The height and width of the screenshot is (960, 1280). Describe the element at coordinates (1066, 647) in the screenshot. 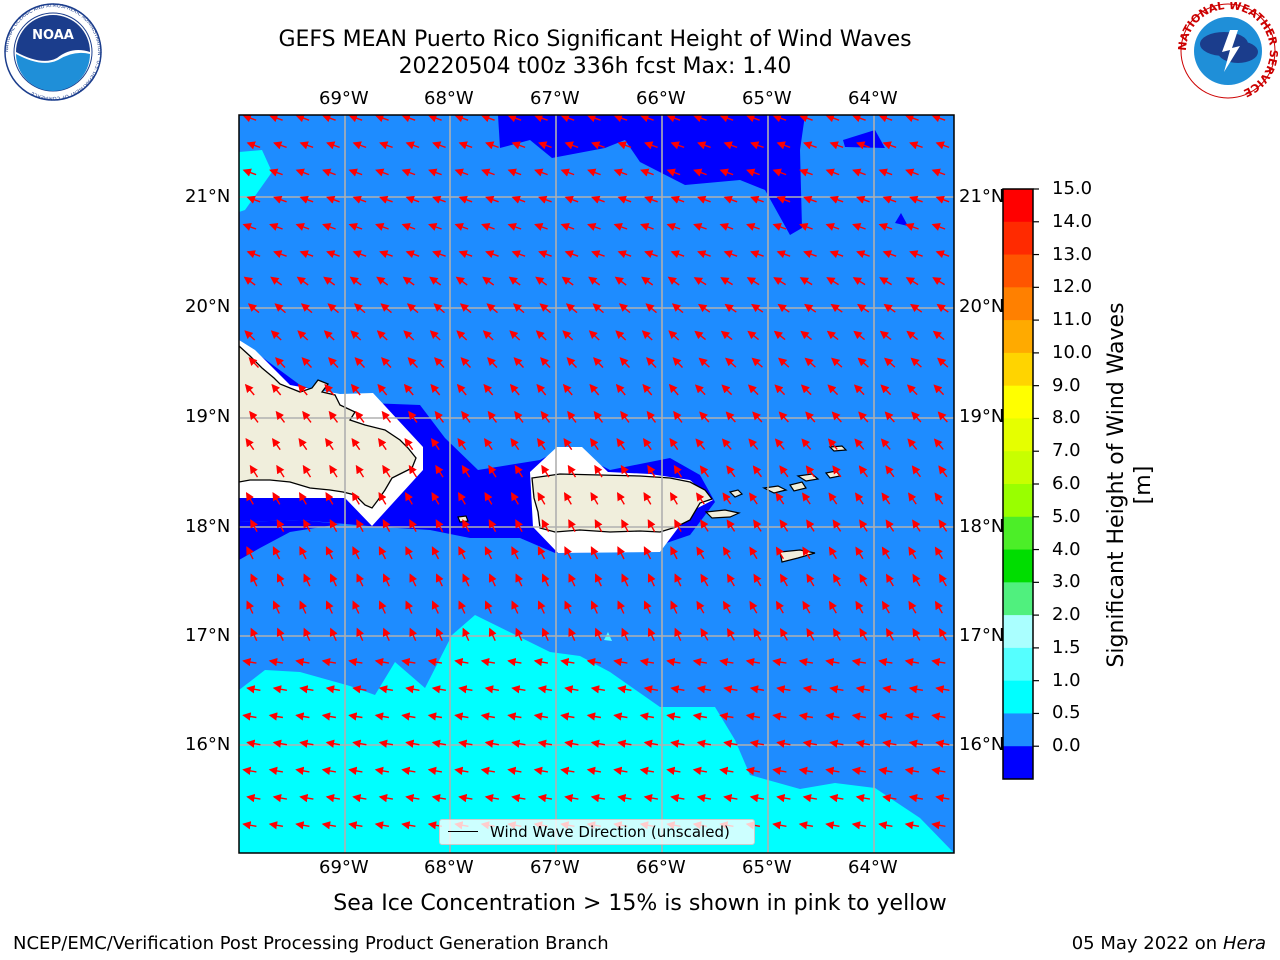

I see `colorbar-tick-label: 1.5` at that location.